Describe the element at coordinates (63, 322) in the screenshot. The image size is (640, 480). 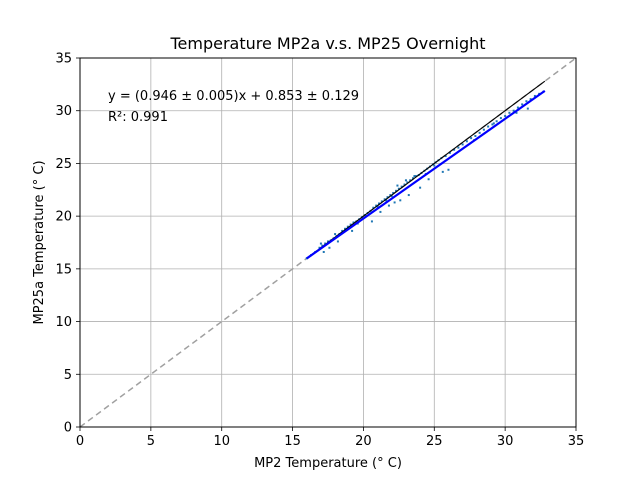
I see `y-tick-label: 10` at that location.